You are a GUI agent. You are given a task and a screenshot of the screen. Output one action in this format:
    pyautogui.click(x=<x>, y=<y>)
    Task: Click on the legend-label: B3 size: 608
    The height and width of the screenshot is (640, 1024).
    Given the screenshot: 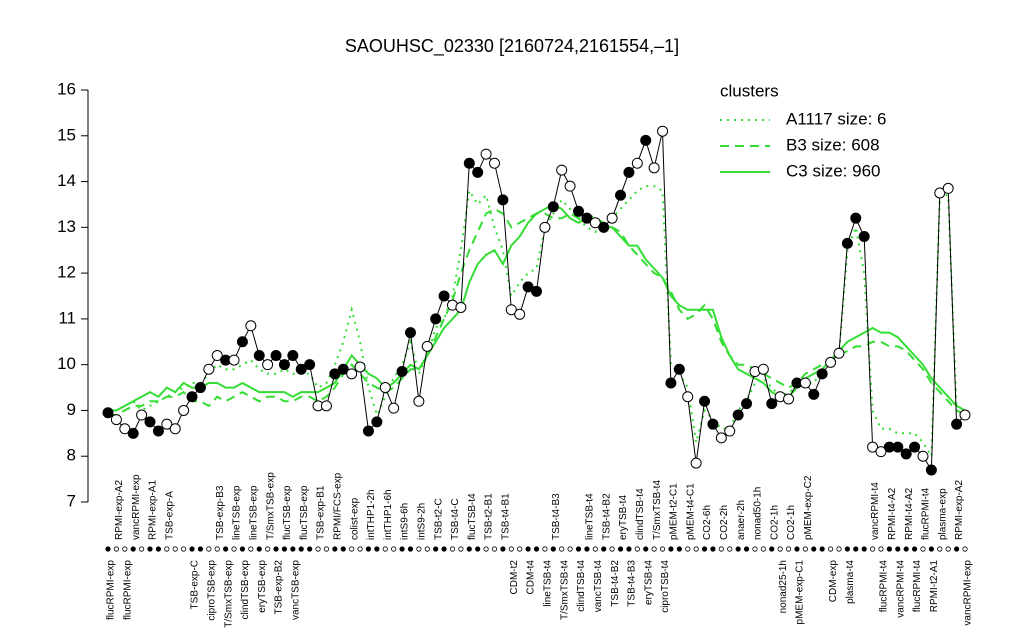 What is the action you would take?
    pyautogui.click(x=833, y=144)
    